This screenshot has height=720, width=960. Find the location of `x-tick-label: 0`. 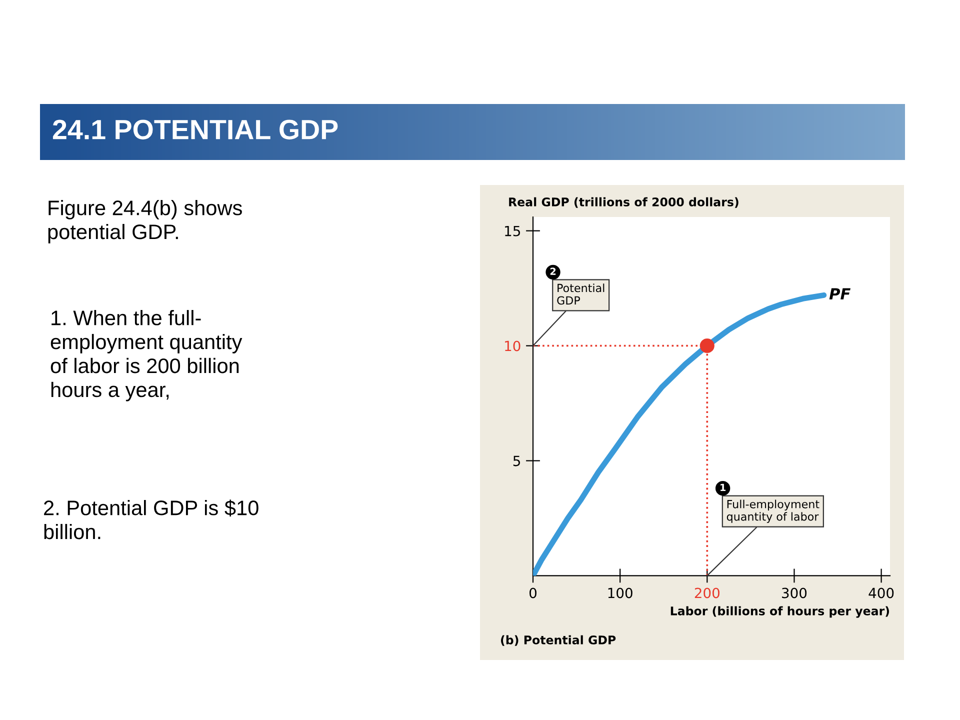

x-tick-label: 0 is located at coordinates (532, 593).